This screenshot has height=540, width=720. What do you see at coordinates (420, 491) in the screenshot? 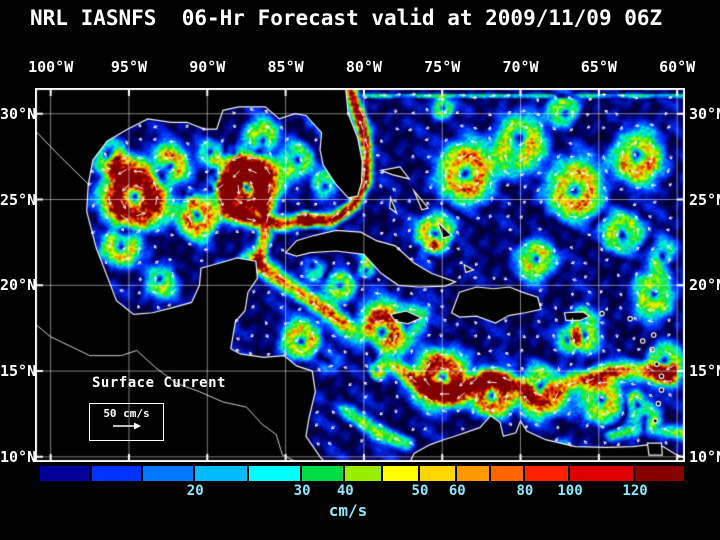
I see `colorbar-tick: 50` at bounding box center [420, 491].